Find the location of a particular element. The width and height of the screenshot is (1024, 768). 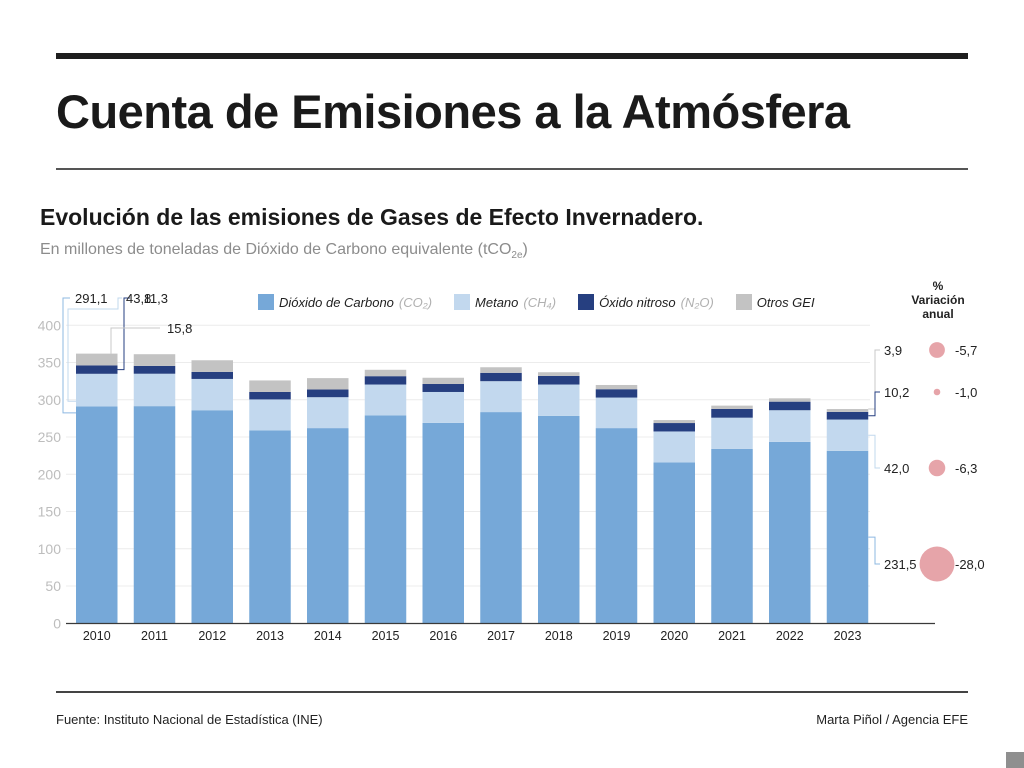

legend-item-co2: Dióxido de Carbono (CO₂) is located at coordinates (345, 302).